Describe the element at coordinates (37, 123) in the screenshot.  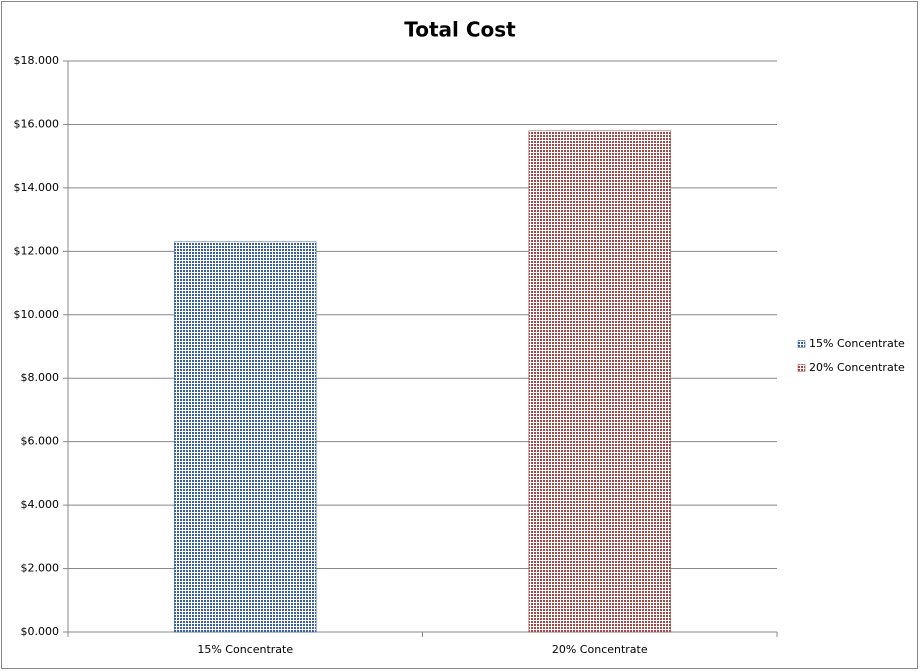
I see `y-tick-label: $16.000` at that location.